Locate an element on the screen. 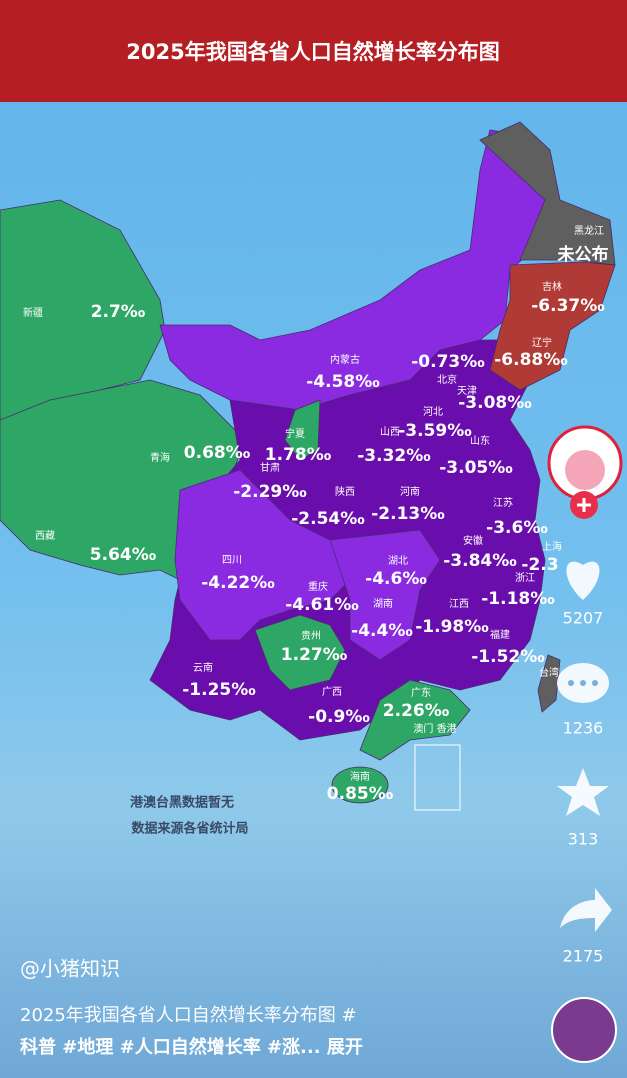 Image resolution: width=627 pixels, height=1078 pixels. region-value: -1.25‰ is located at coordinates (219, 690).